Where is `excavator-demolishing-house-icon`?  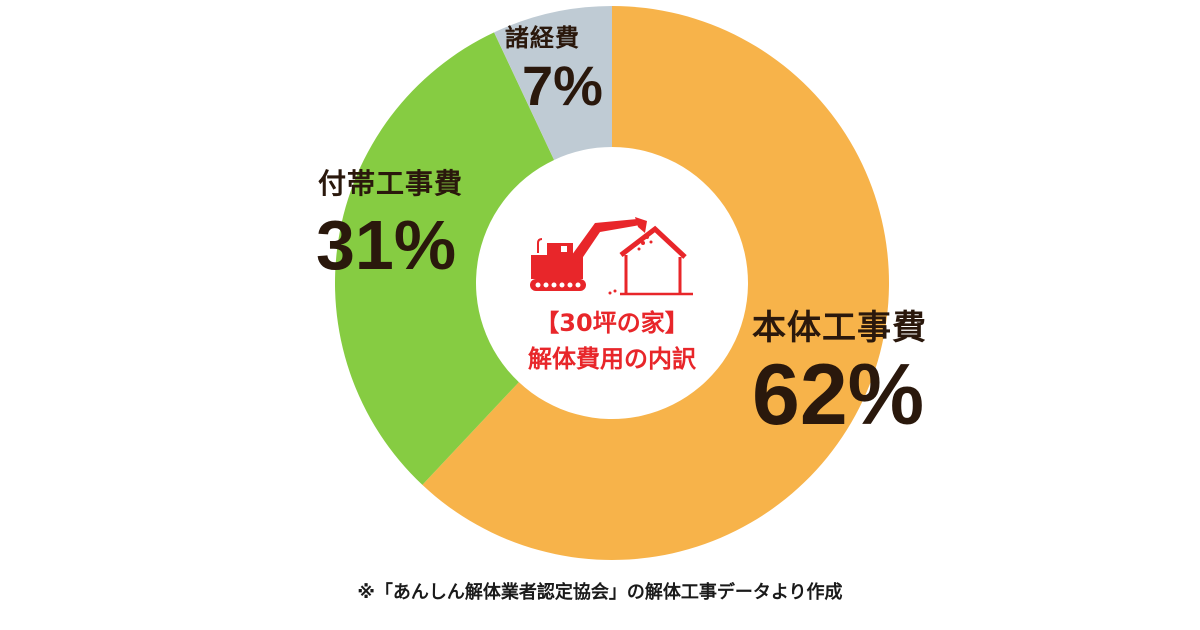 excavator-demolishing-house-icon is located at coordinates (611, 256).